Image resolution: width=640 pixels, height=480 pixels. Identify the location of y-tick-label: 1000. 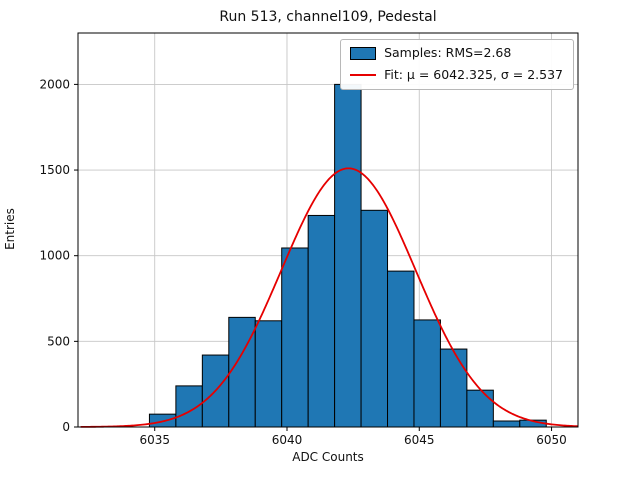
(54, 256).